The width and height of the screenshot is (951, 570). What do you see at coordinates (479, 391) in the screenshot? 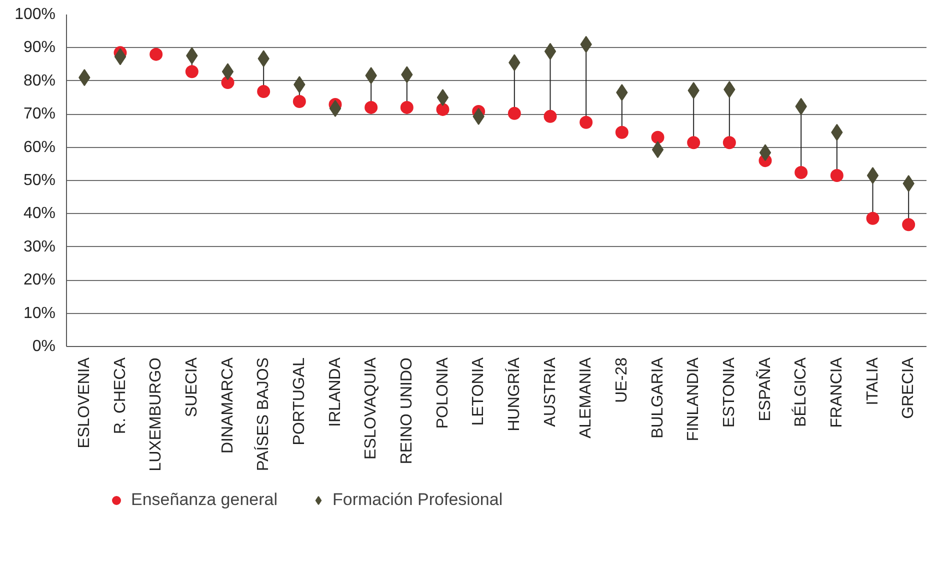
I see `x-tick-label: LETONIA` at bounding box center [479, 391].